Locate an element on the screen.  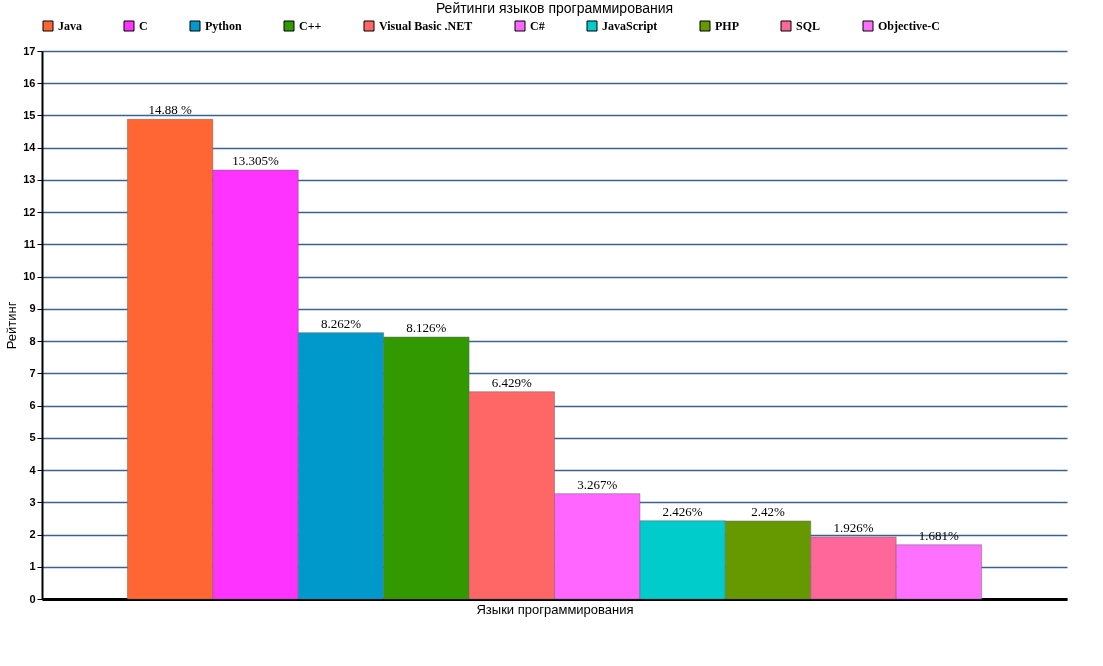
y-tick-label: 16 is located at coordinates (29, 82).